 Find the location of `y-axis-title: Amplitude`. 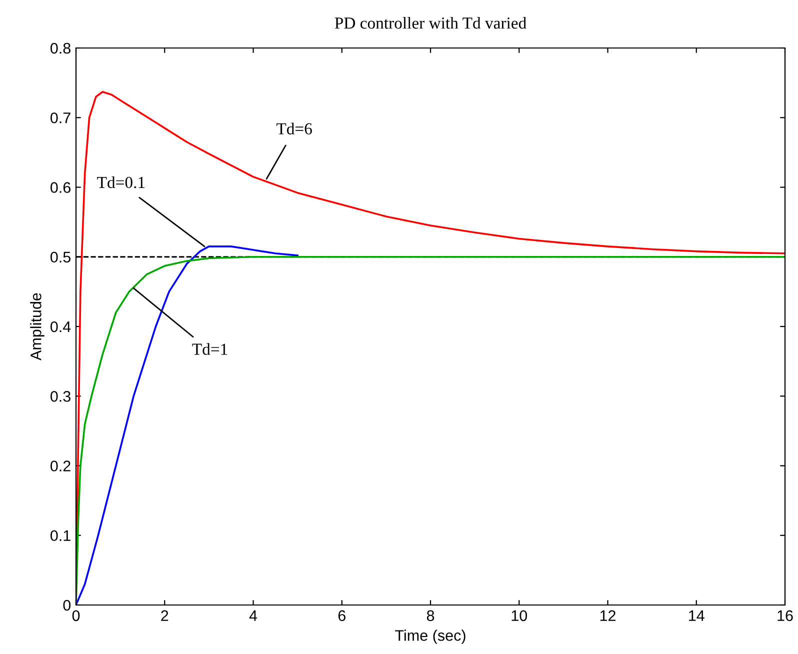

y-axis-title: Amplitude is located at coordinates (37, 326).